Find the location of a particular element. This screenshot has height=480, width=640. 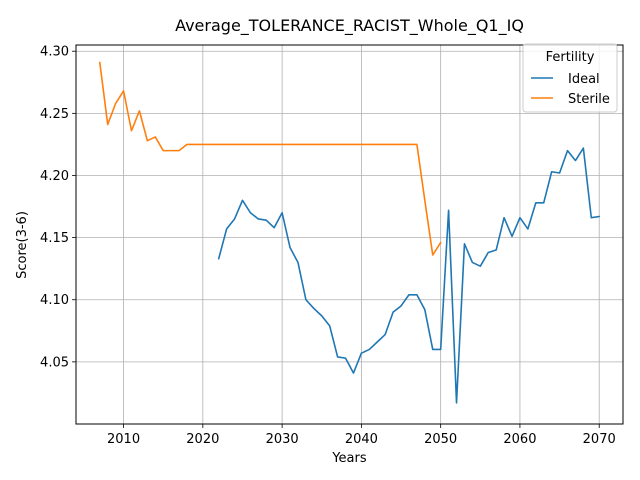

x-tick-label: 2050 is located at coordinates (440, 439).